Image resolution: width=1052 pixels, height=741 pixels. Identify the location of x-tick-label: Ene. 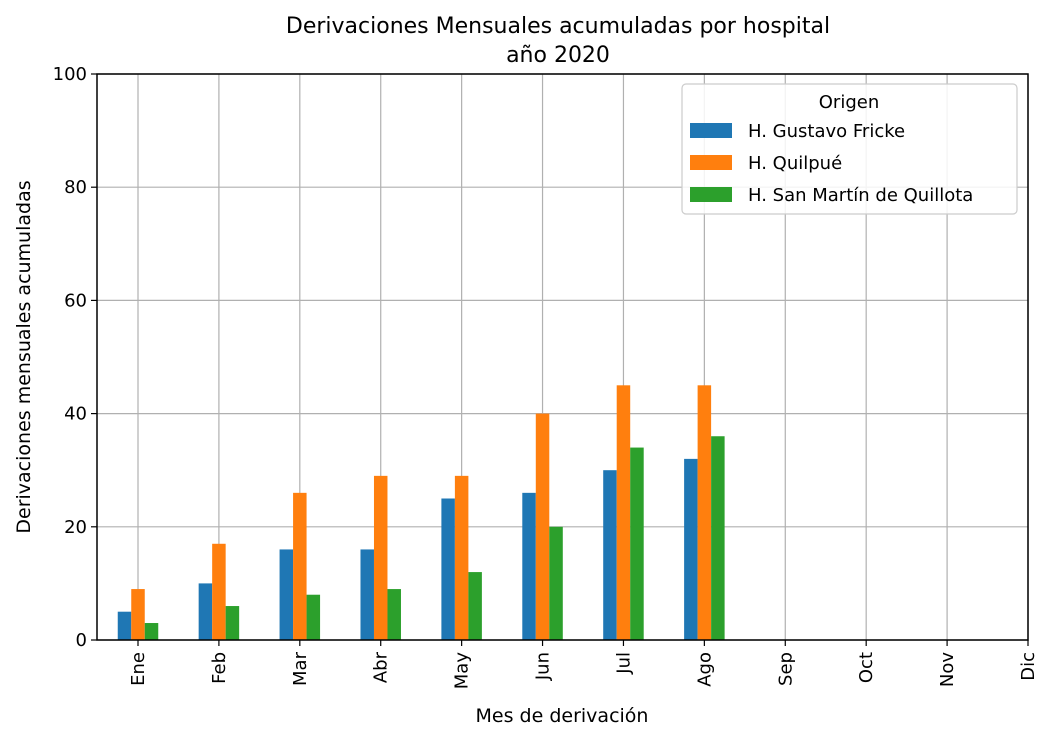
(138, 669).